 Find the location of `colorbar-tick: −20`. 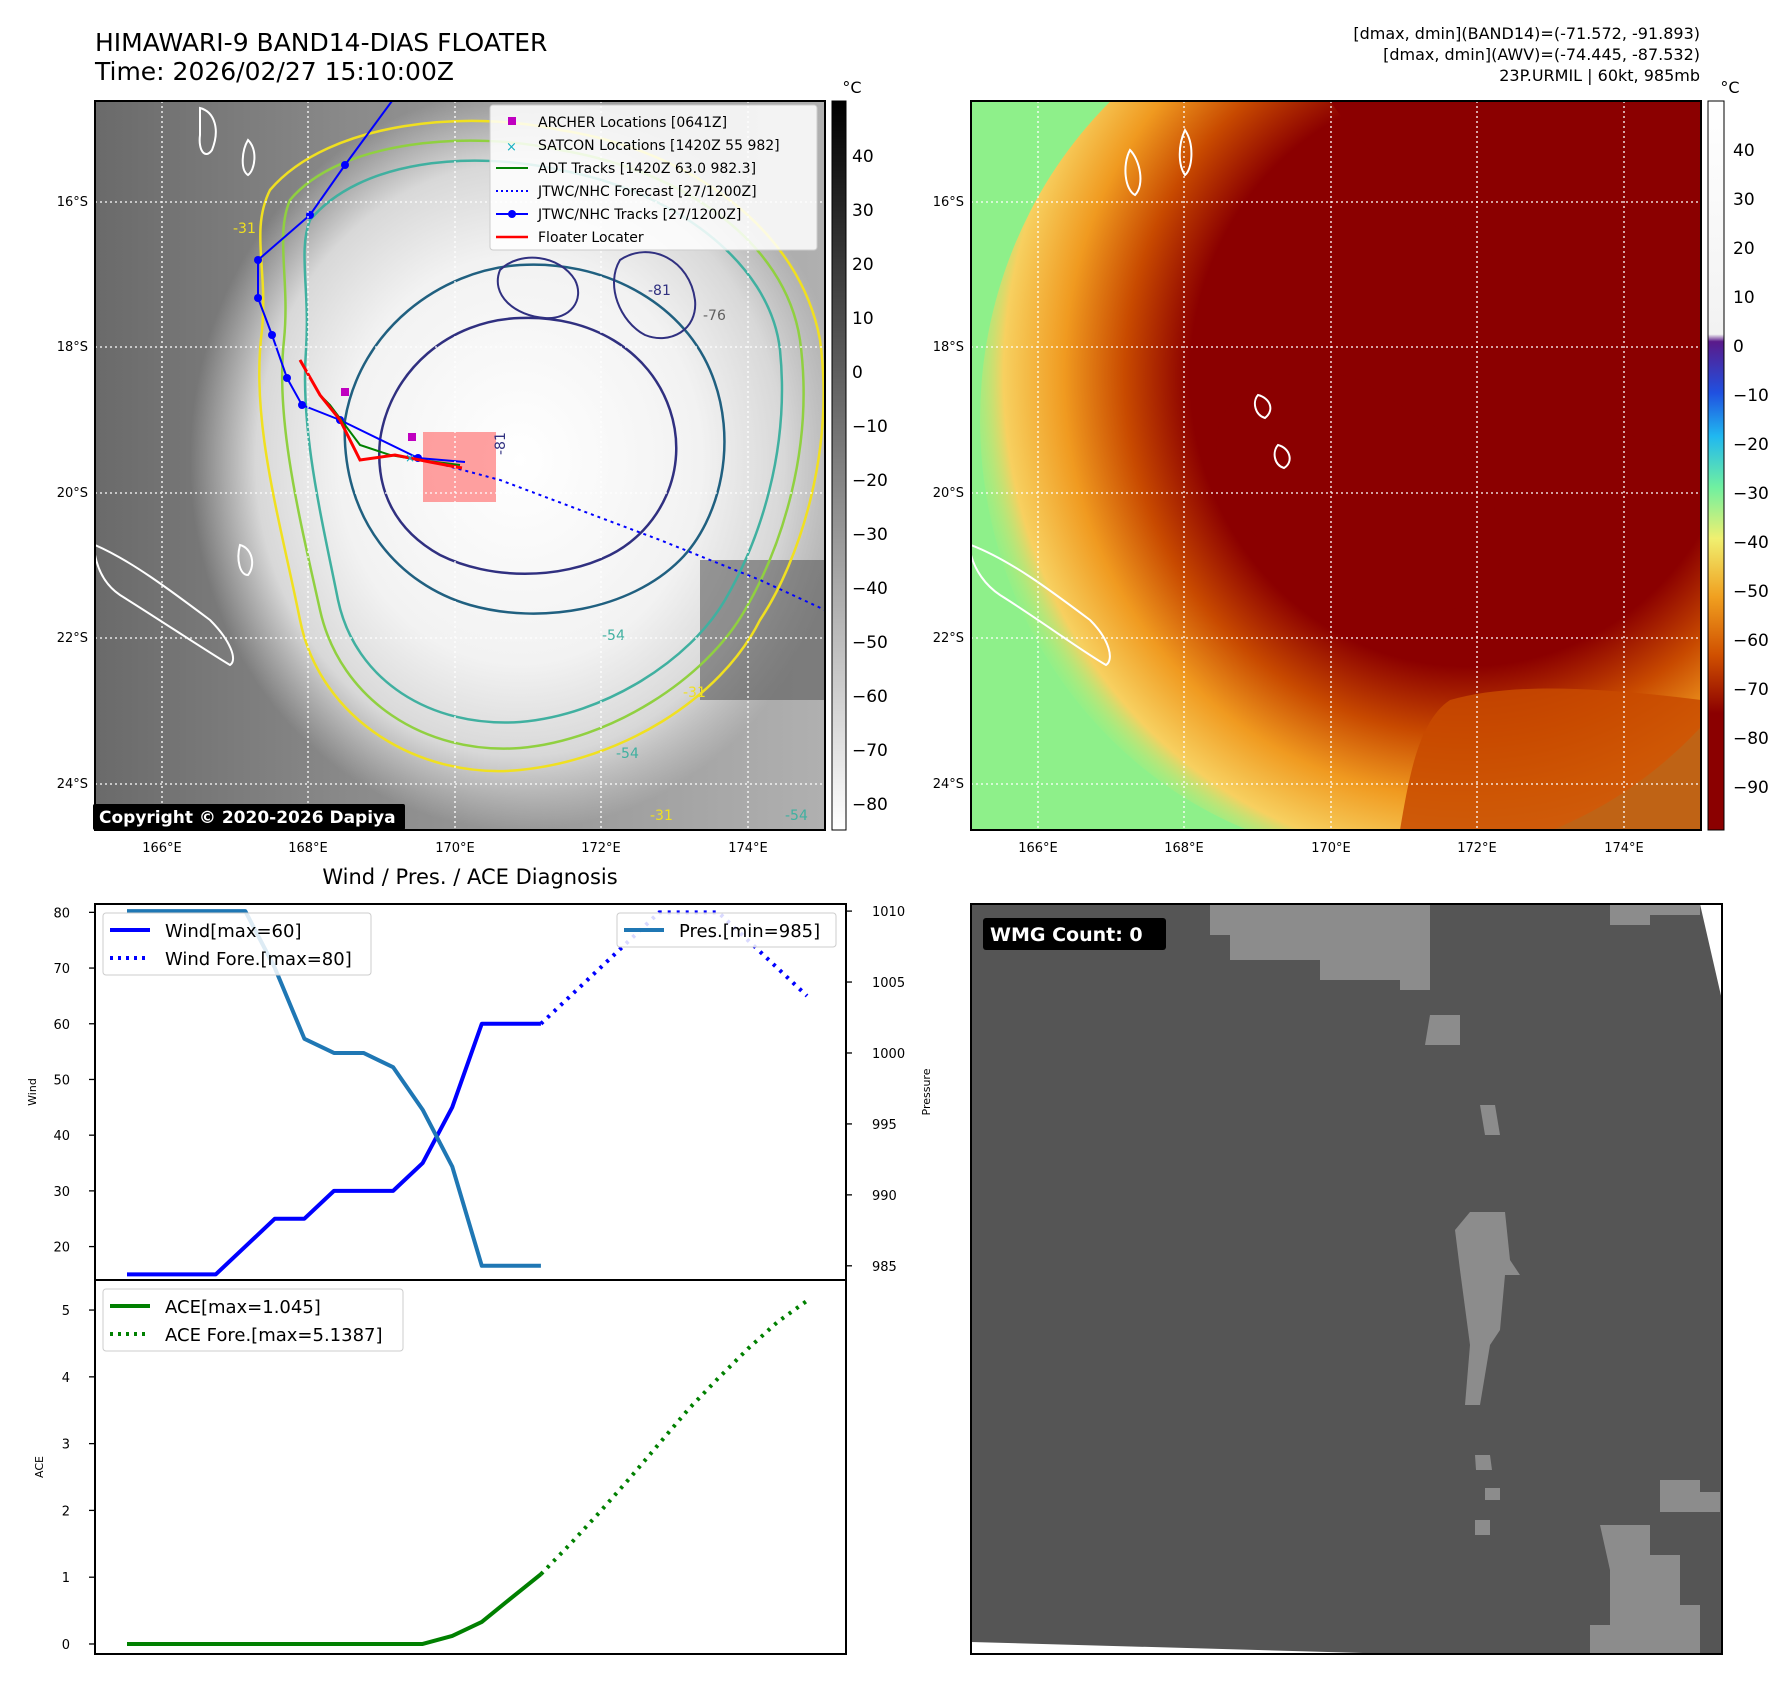

colorbar-tick: −20 is located at coordinates (1751, 445).